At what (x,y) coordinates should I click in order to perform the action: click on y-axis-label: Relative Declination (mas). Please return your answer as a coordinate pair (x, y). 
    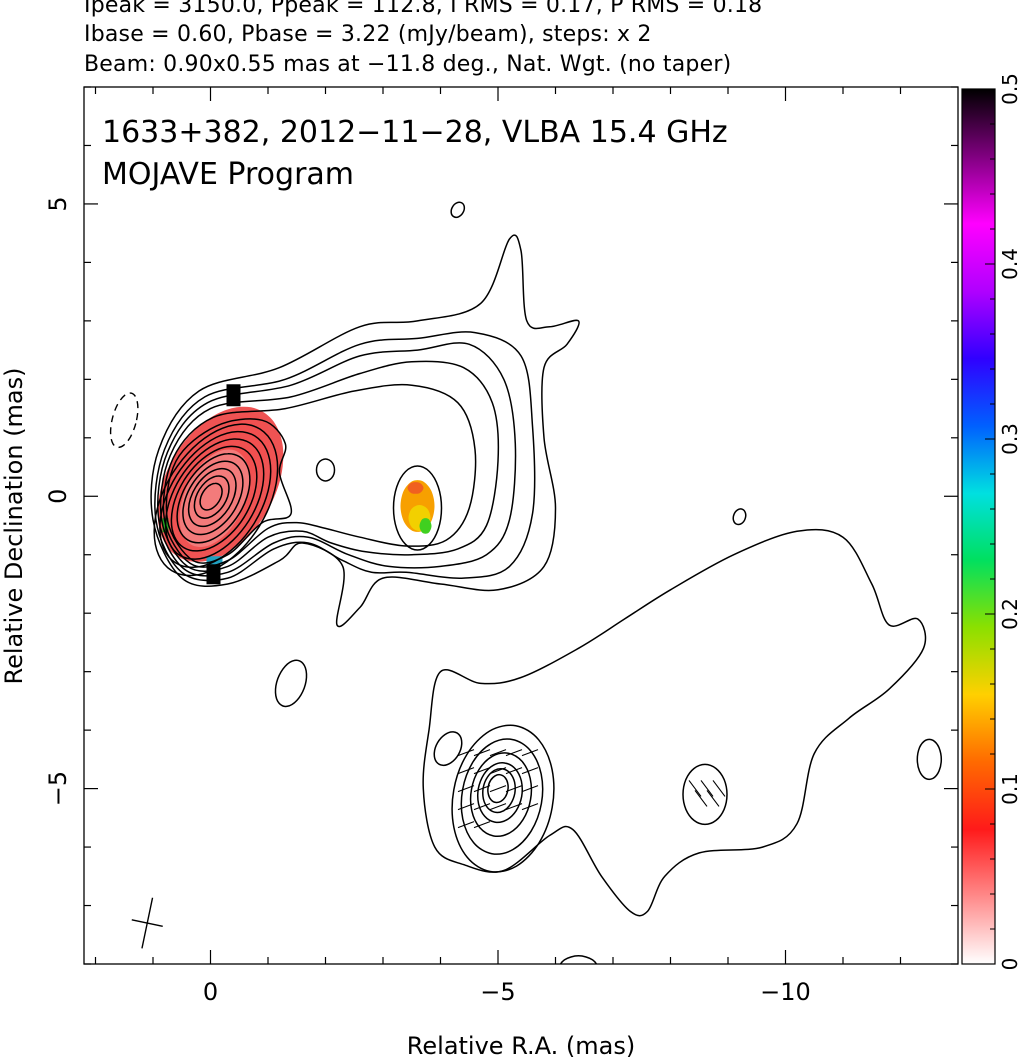
    Looking at the image, I should click on (14, 525).